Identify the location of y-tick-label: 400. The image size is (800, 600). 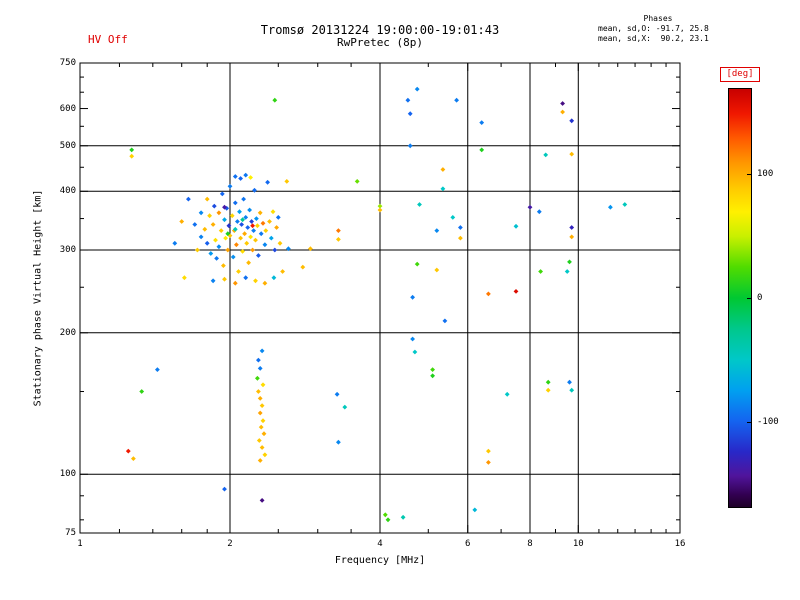
(67, 191).